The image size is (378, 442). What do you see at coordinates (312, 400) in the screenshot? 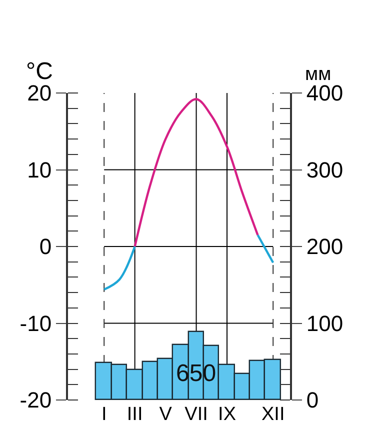
I see `y2-tick-label: 0` at bounding box center [312, 400].